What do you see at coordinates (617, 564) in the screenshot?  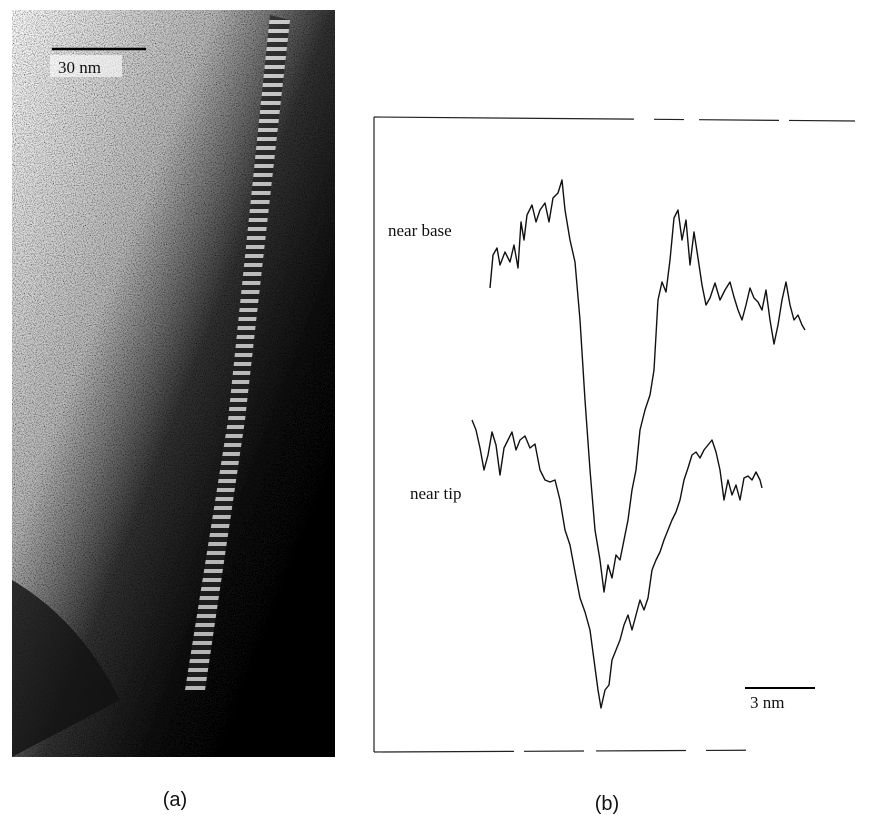 I see `trace-tip` at bounding box center [617, 564].